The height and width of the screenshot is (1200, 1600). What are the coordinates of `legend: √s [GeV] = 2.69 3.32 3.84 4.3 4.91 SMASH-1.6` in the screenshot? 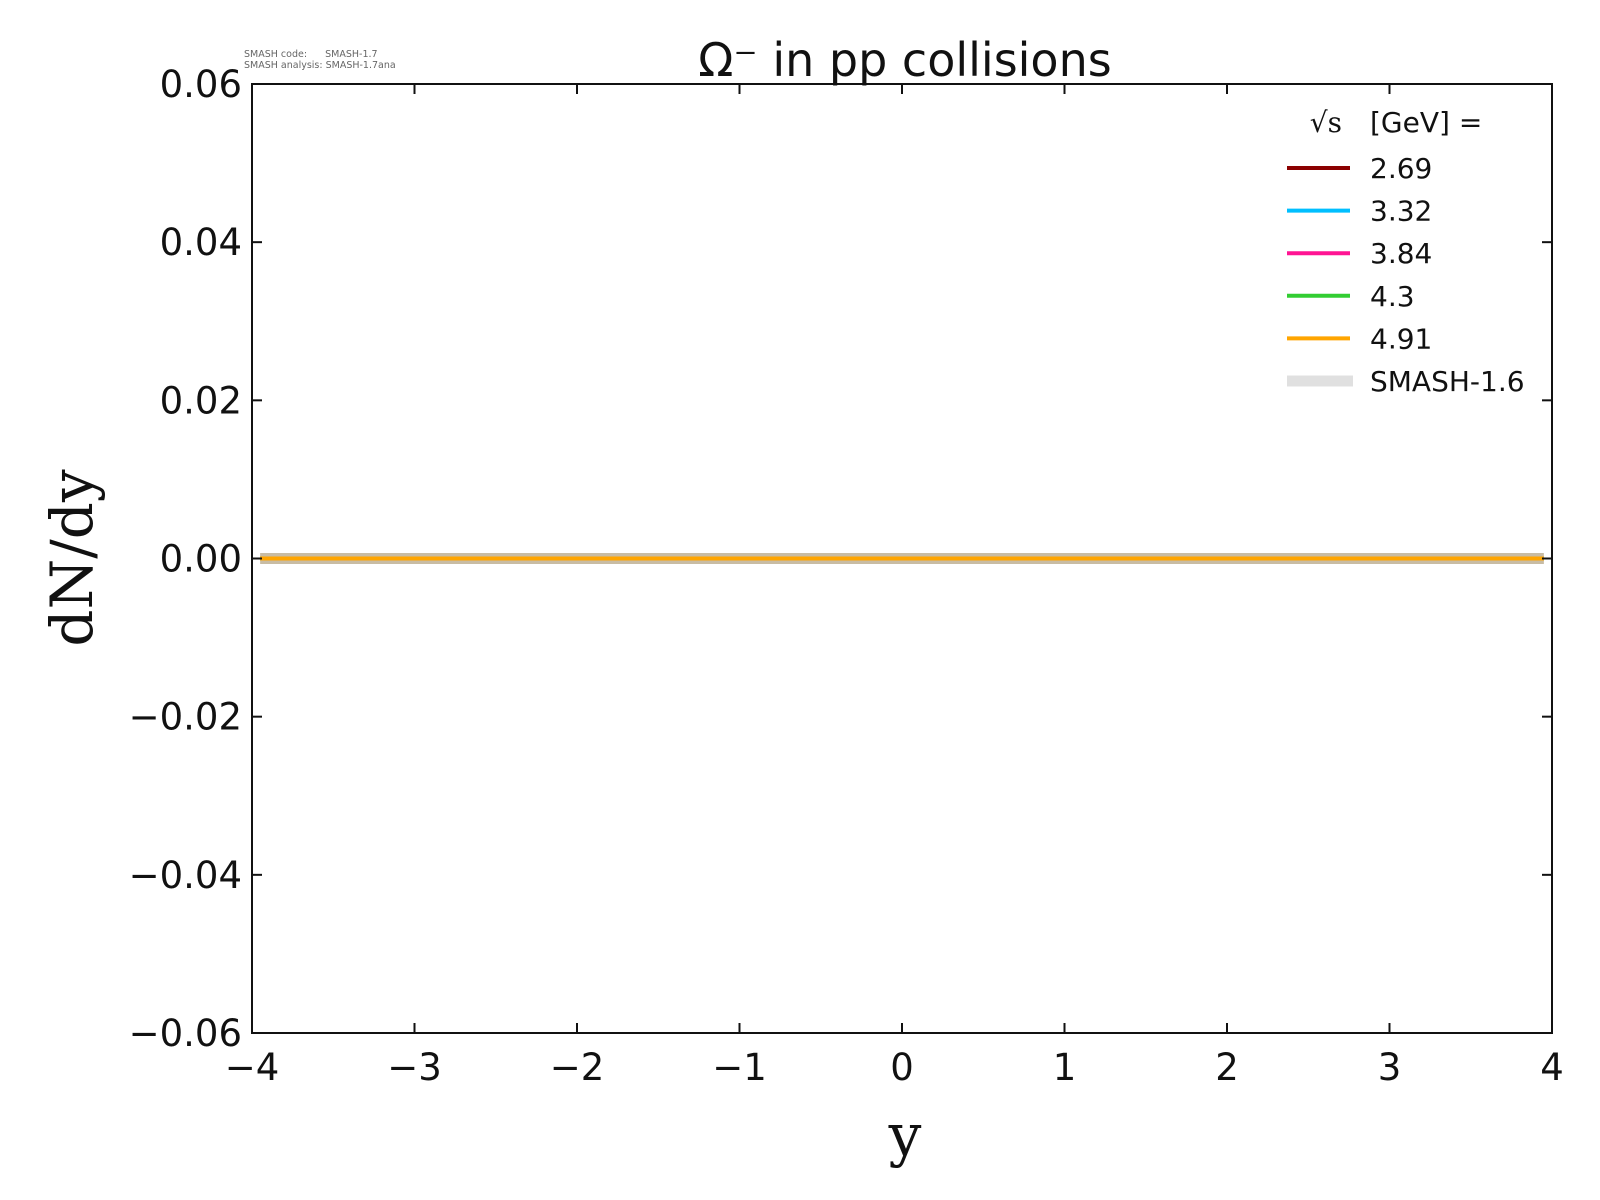 It's located at (1406, 252).